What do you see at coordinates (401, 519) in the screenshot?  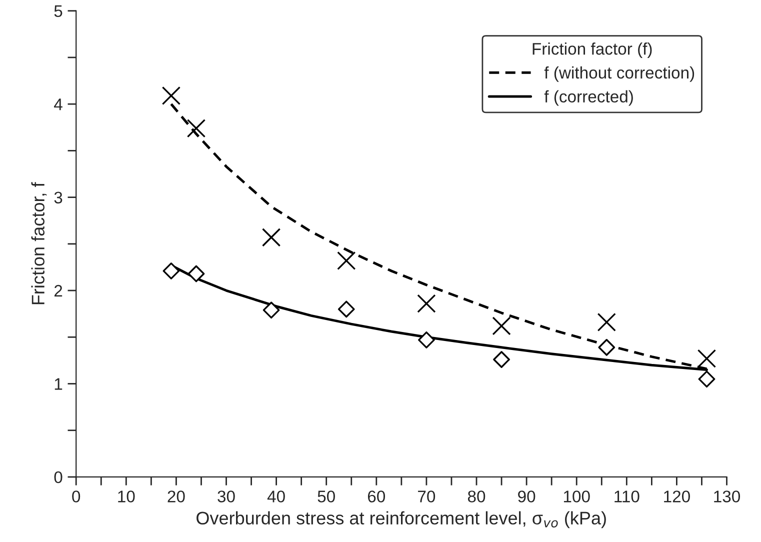 I see `x-axis-title: Overburden stress at reinforcement level, σ$_{vo}$ (kPa)` at bounding box center [401, 519].